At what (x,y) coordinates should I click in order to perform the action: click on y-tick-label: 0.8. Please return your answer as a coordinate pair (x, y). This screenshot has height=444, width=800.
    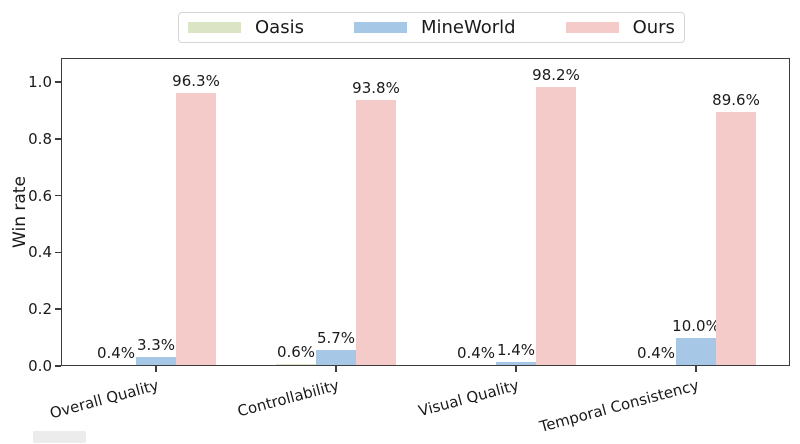
    Looking at the image, I should click on (40, 138).